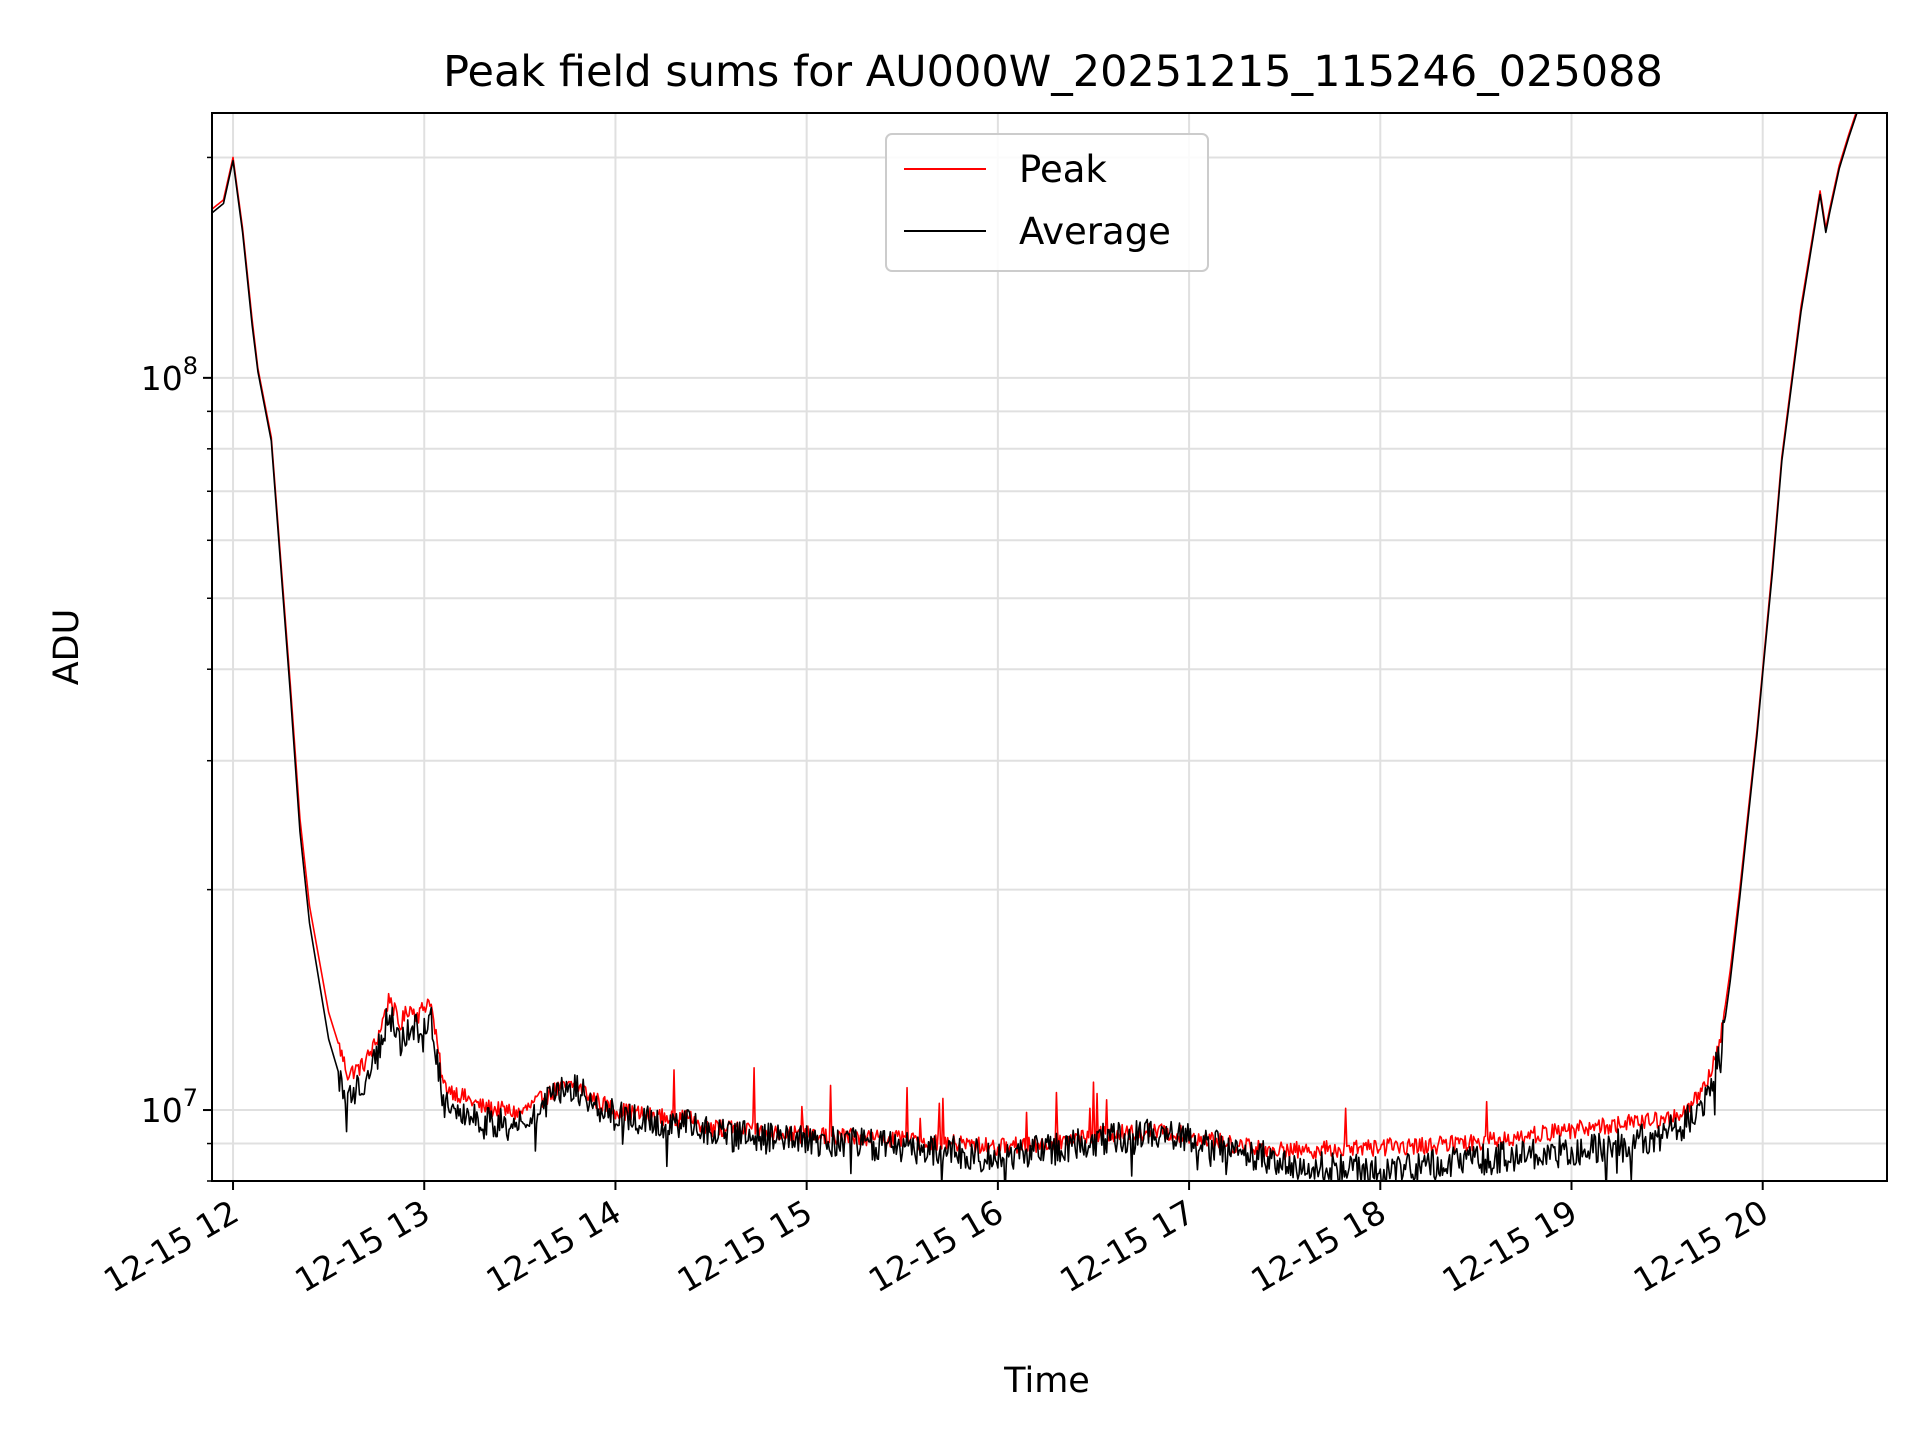 The height and width of the screenshot is (1440, 1920). I want to click on legend-peak-label: Peak, so click(1063, 169).